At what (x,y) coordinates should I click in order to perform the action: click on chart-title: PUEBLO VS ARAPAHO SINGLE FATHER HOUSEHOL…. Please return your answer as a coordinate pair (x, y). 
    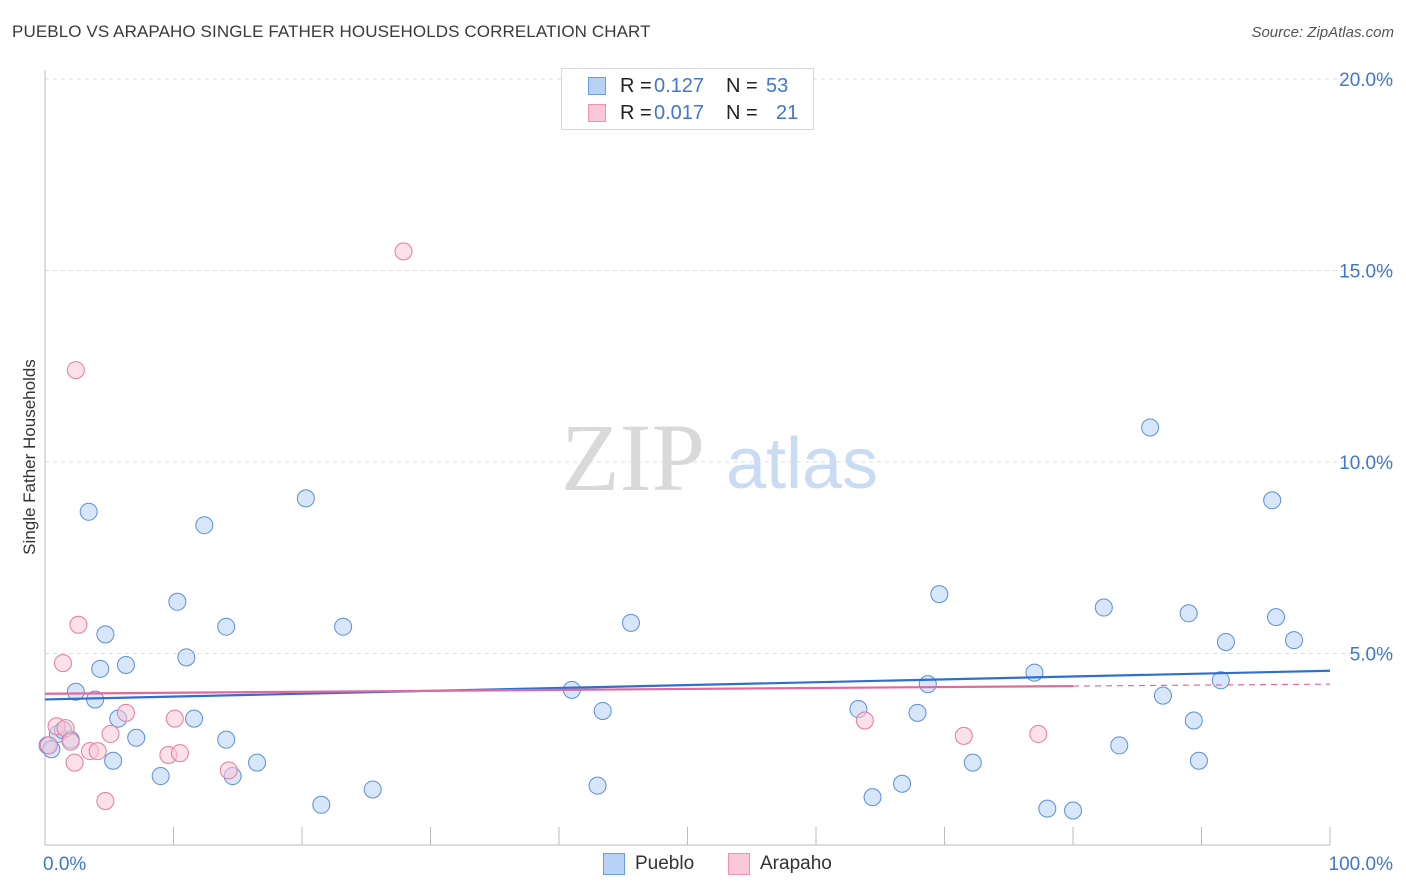
    Looking at the image, I should click on (331, 31).